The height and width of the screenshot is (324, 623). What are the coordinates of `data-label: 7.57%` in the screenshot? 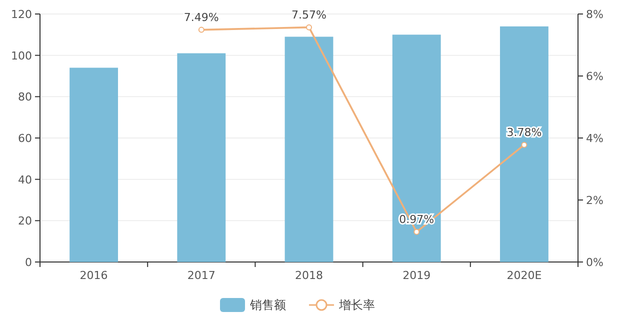 It's located at (309, 15).